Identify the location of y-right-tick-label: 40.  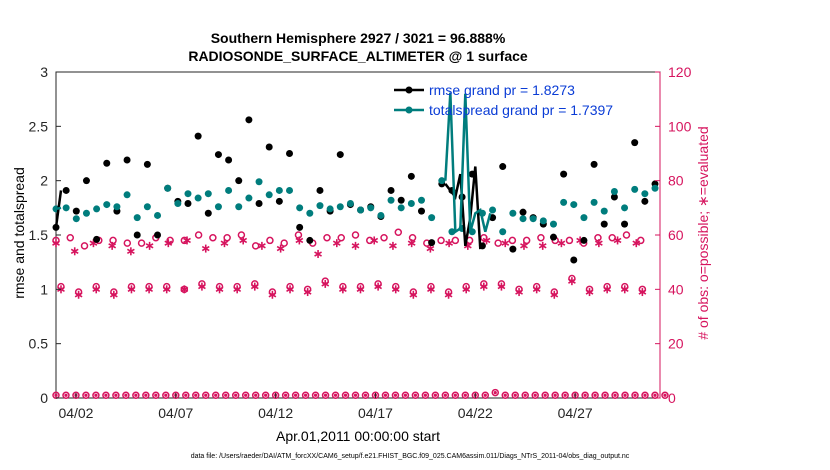
(676, 289).